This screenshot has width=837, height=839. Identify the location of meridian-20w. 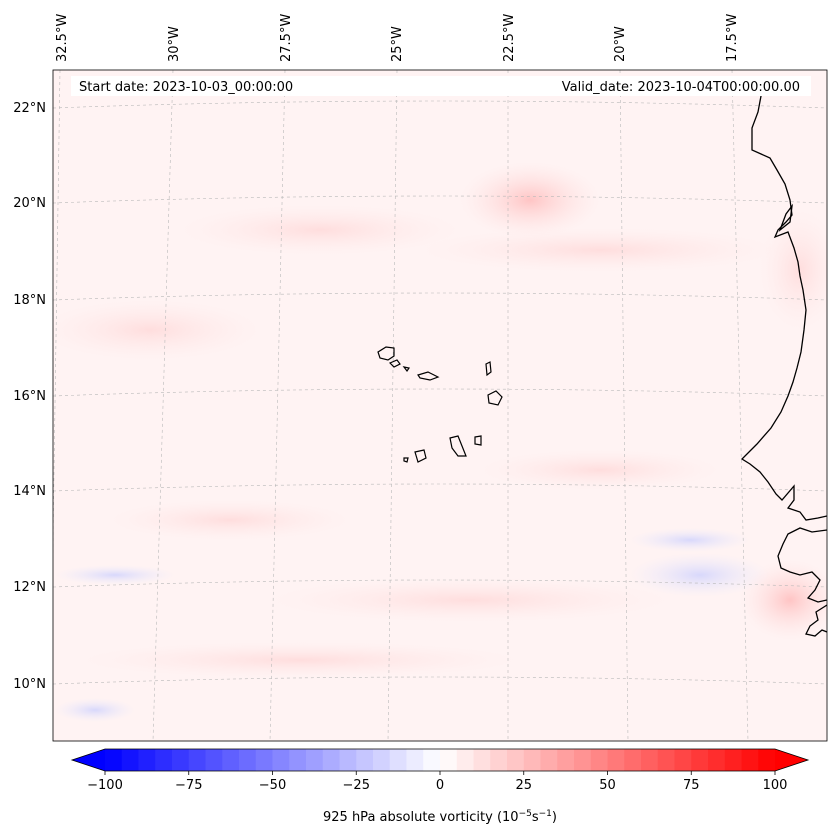
(624, 405).